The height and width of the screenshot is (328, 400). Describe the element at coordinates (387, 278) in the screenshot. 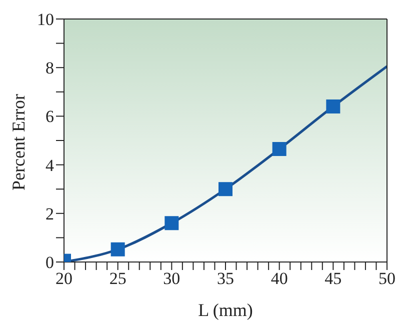

I see `x-tick-label: 50` at that location.